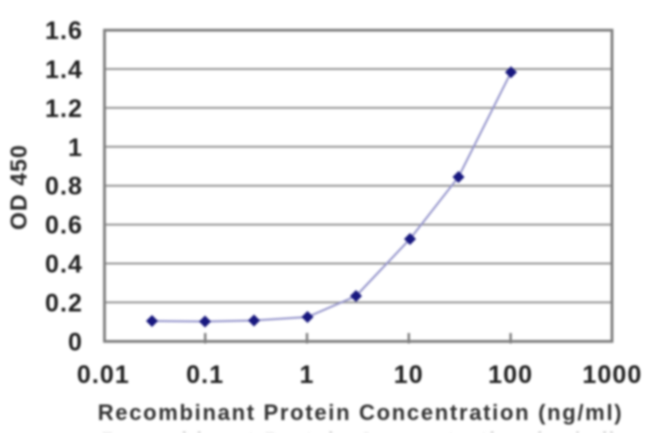  I want to click on svg-text: 0.2, so click(64, 303).